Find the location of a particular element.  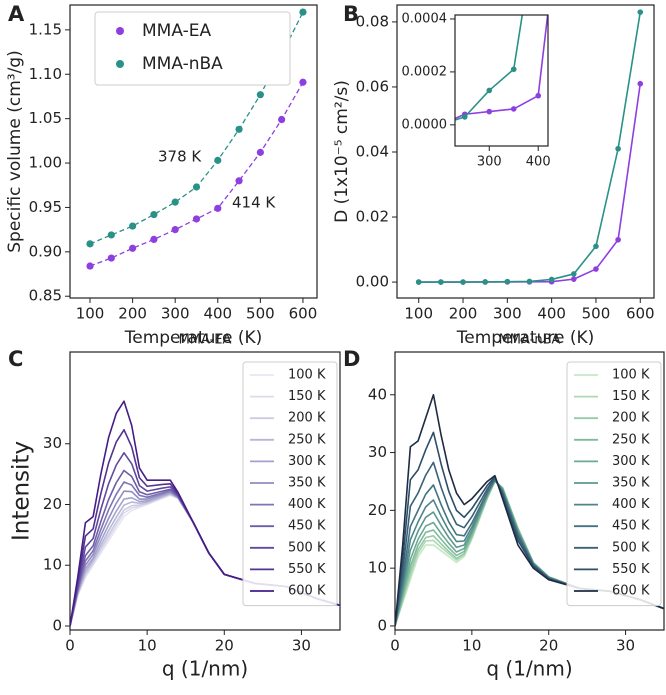

legend-label: MMA-nBA is located at coordinates (182, 64).